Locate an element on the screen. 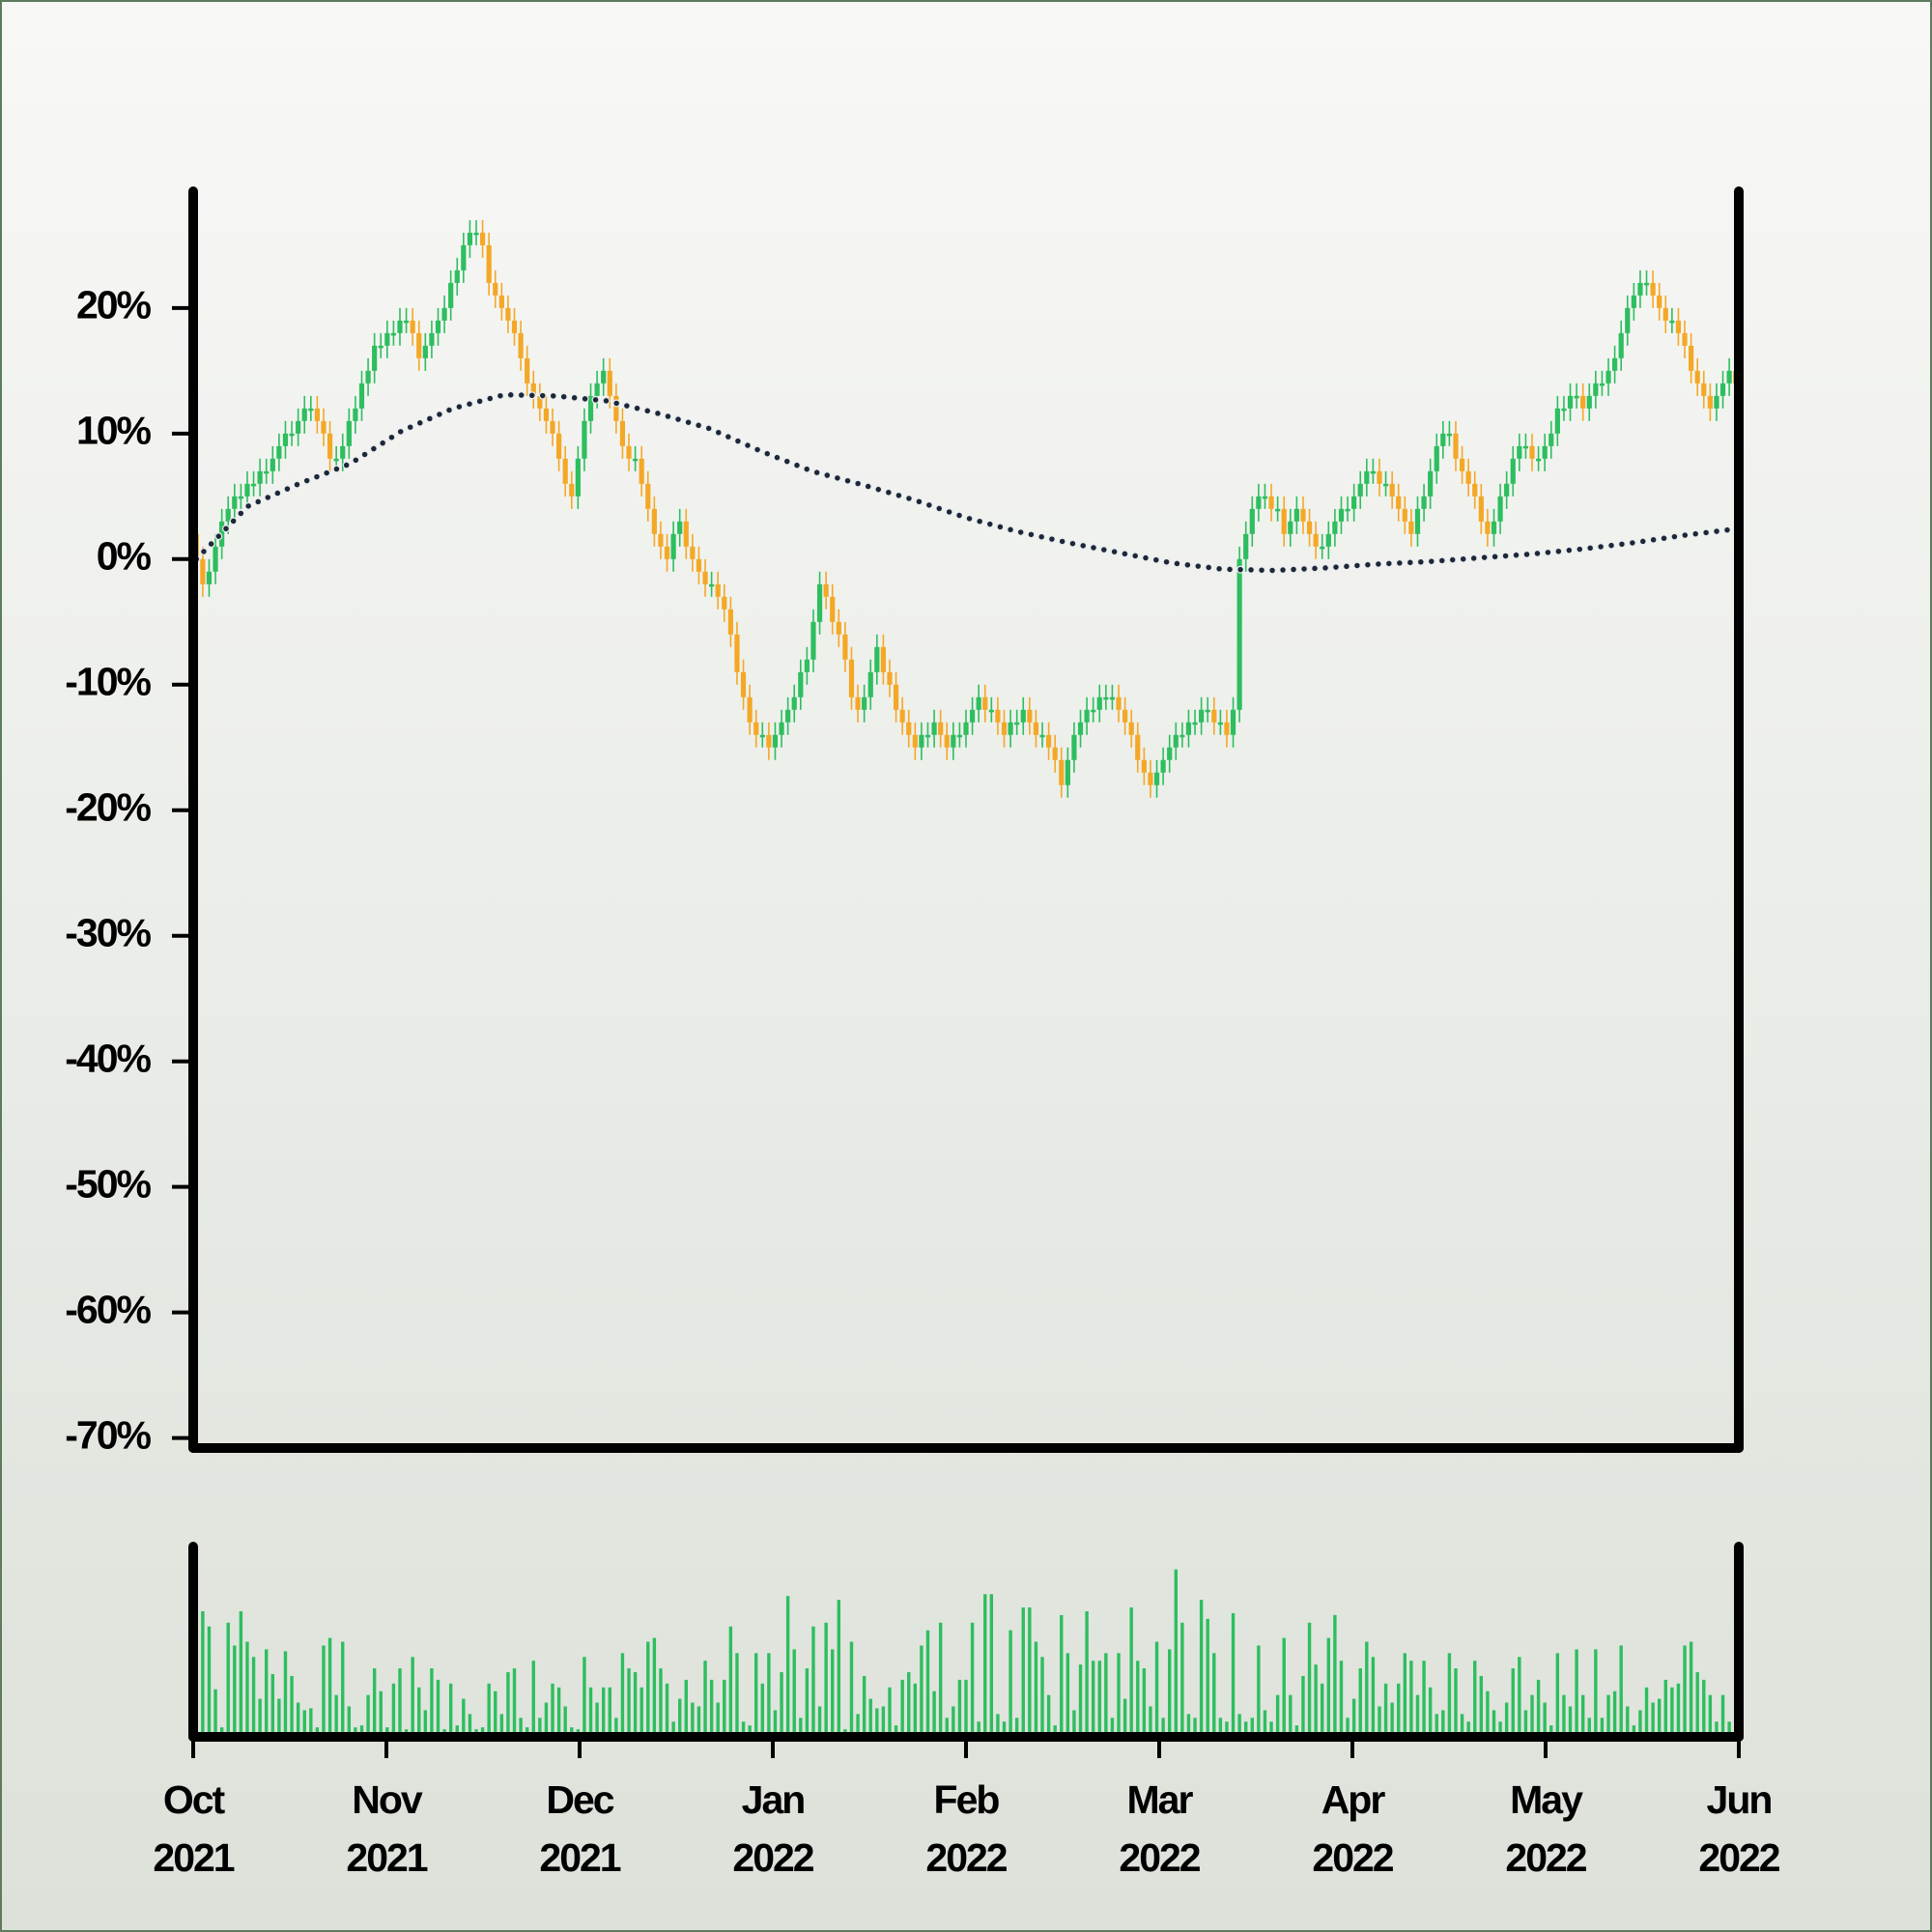 The width and height of the screenshot is (1932, 1932). moving-average-outline is located at coordinates (966, 482).